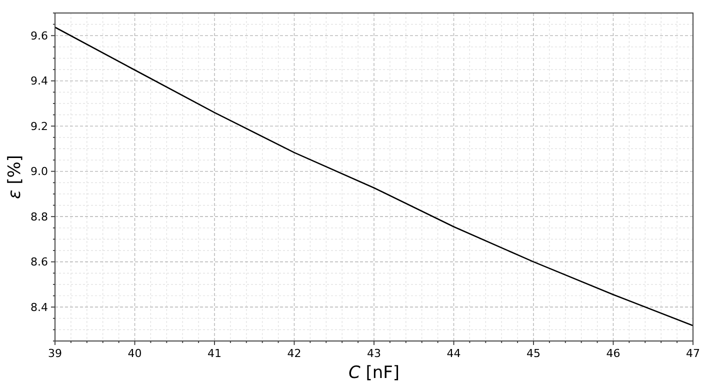 The width and height of the screenshot is (707, 384). I want to click on y-tick-label: 9.6, so click(39, 35).